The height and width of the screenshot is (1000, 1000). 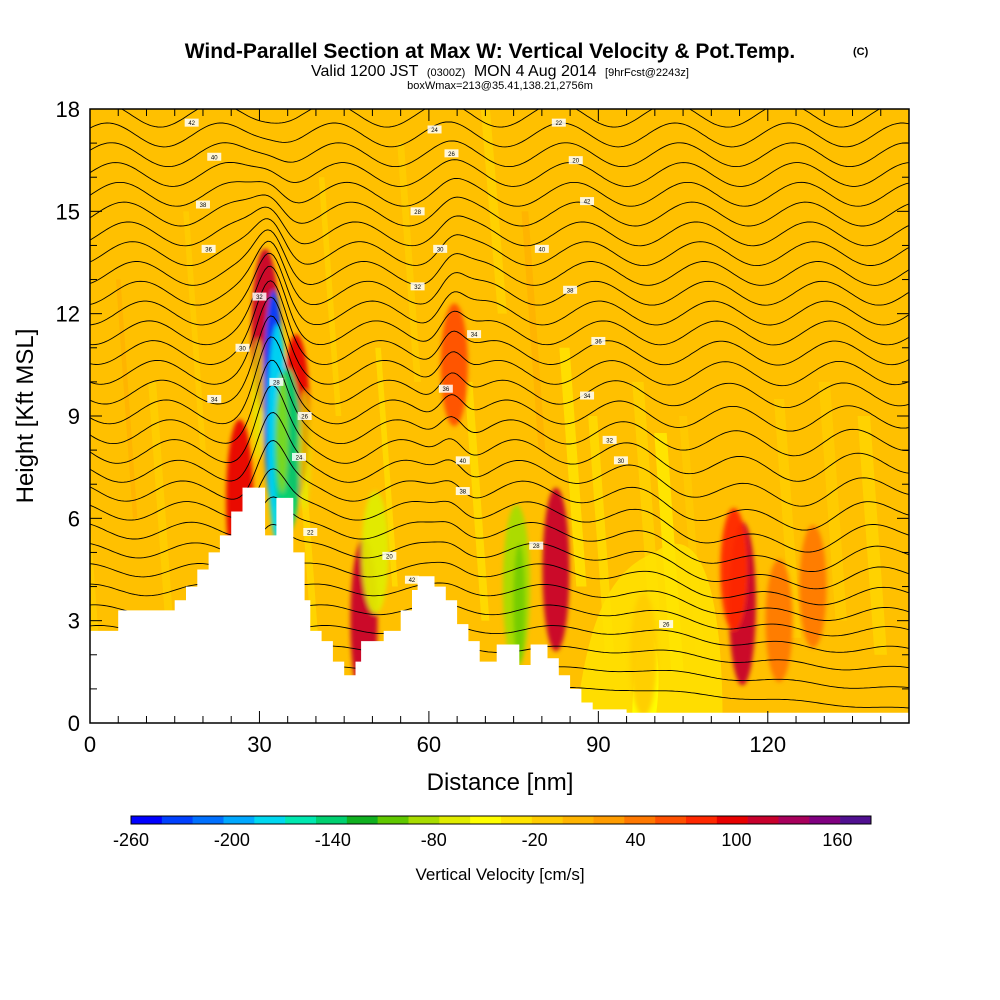 I want to click on isentrope-label: 24, so click(x=298, y=456).